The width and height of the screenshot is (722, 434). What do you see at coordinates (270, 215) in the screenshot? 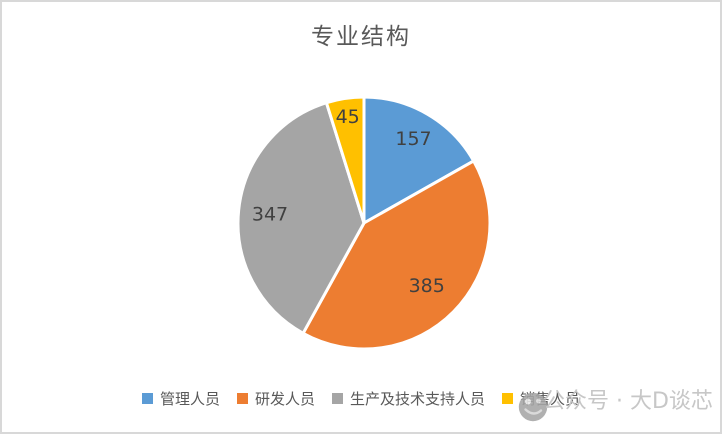
I see `data-label-3: 347` at bounding box center [270, 215].